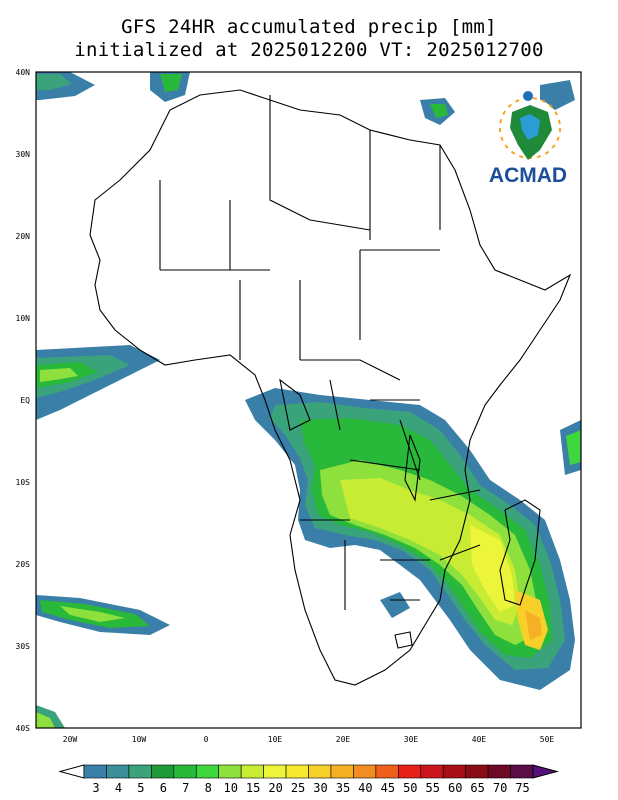 The width and height of the screenshot is (618, 800). What do you see at coordinates (71, 771) in the screenshot?
I see `colorbar-low-end` at bounding box center [71, 771].